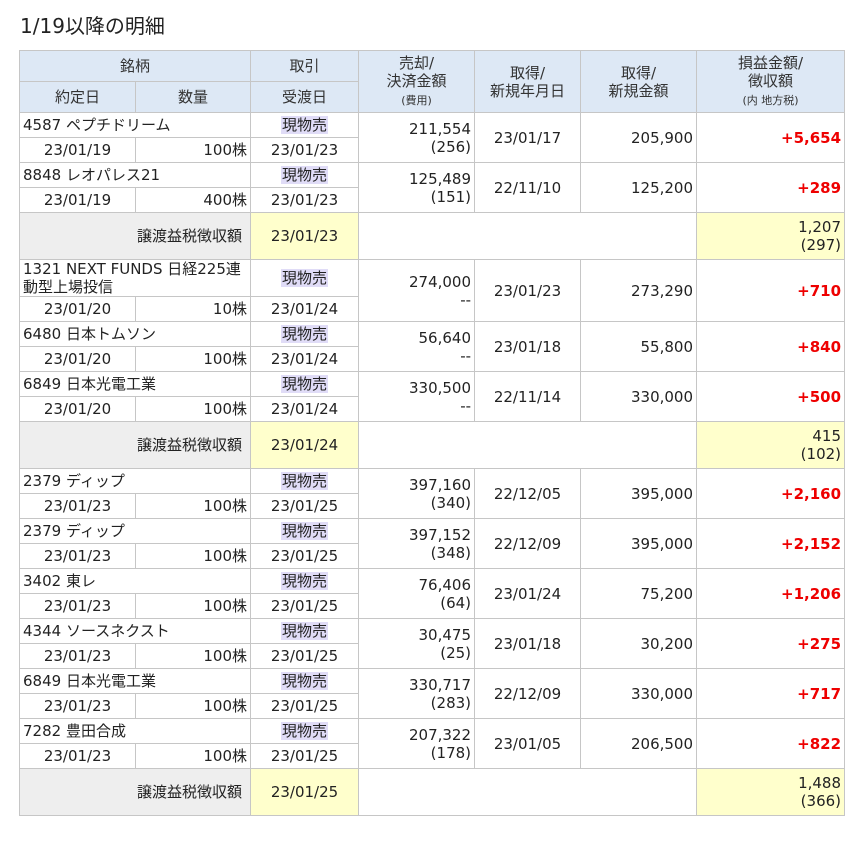 The height and width of the screenshot is (855, 861). I want to click on sell-amount: 330,500 --, so click(417, 396).